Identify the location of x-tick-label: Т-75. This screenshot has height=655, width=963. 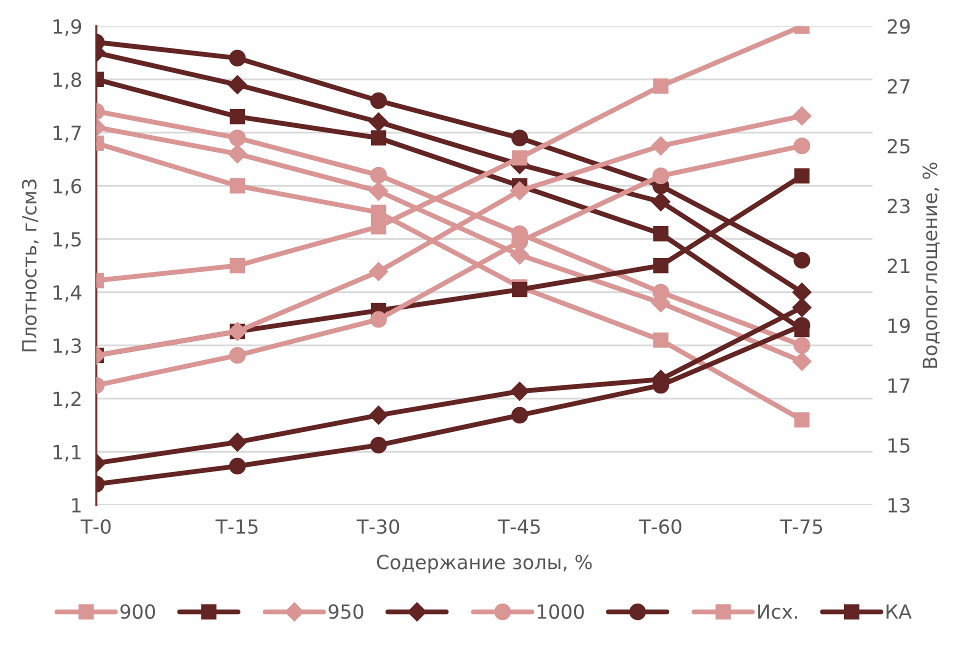
(801, 526).